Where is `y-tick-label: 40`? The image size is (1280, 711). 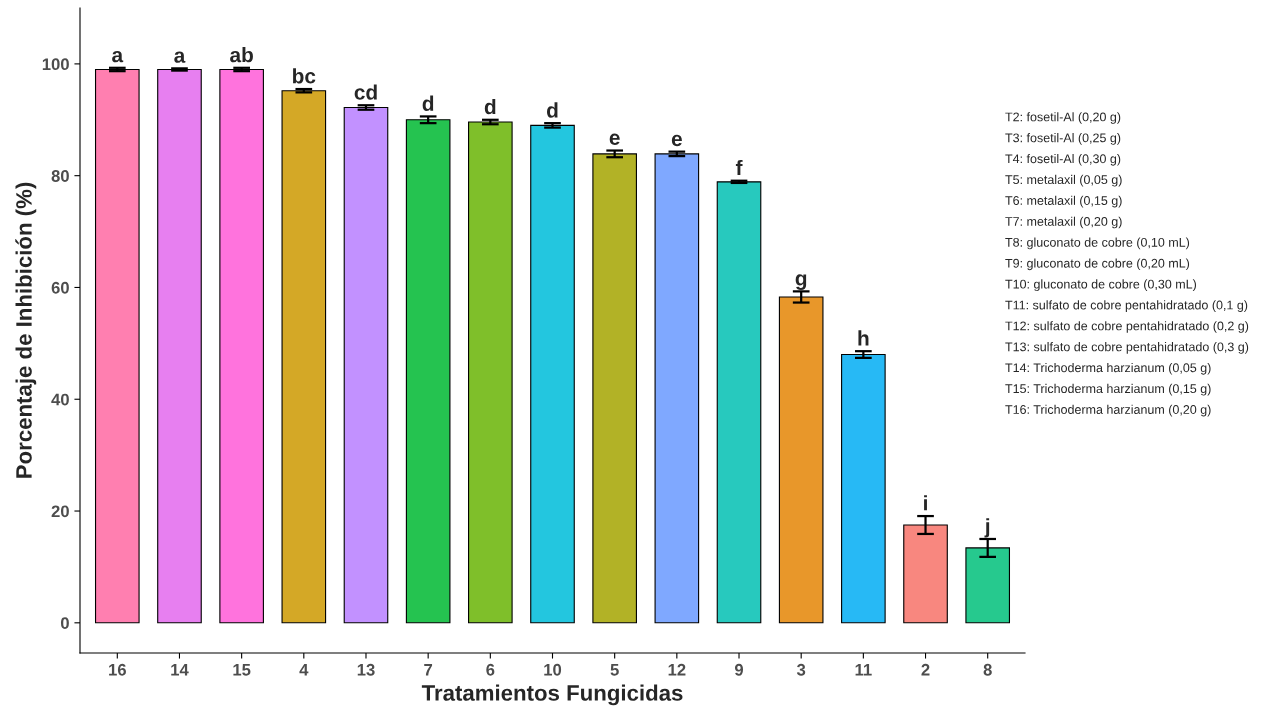
y-tick-label: 40 is located at coordinates (60, 399).